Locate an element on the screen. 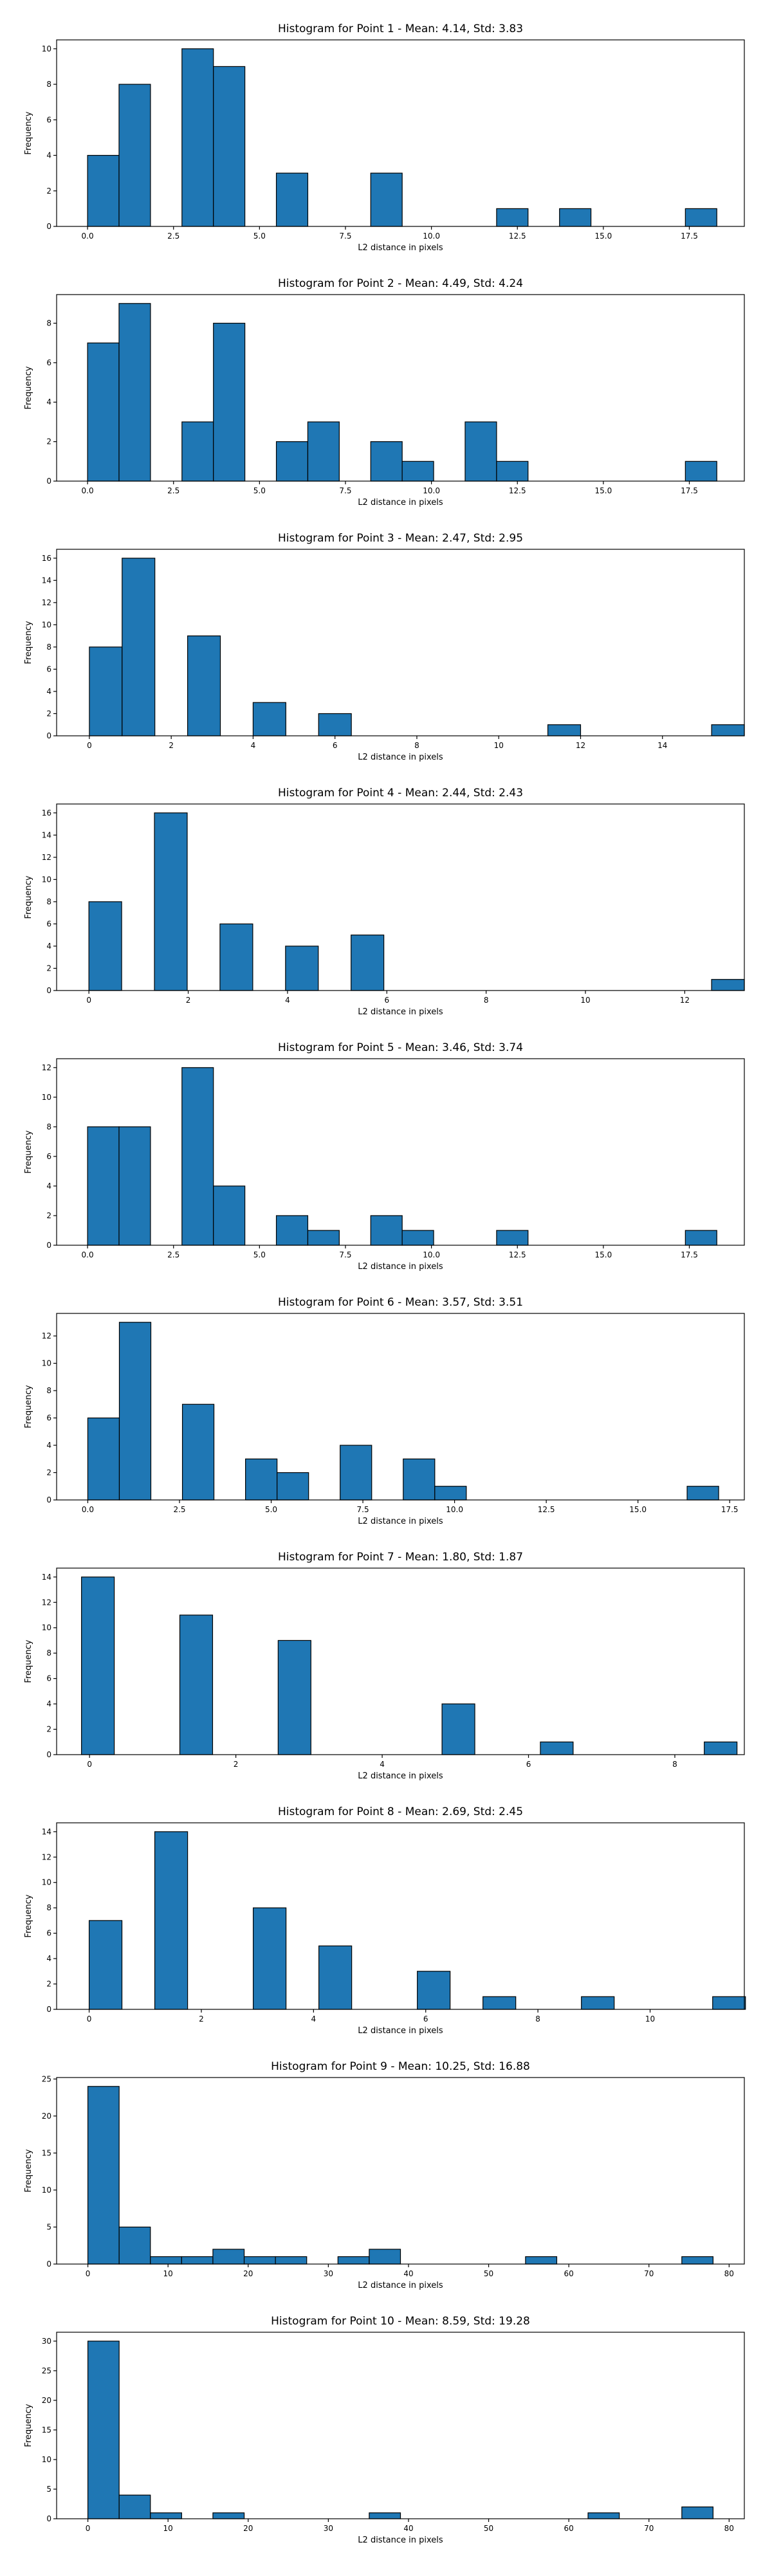 Image resolution: width=772 pixels, height=2576 pixels. y-tick-label: 30 is located at coordinates (46, 2341).